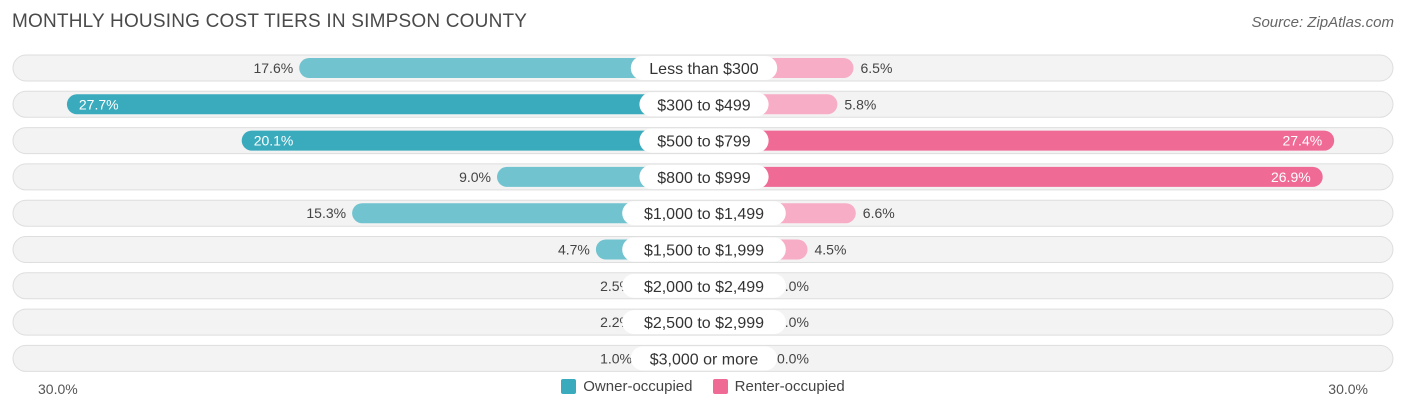 The image size is (1406, 414). I want to click on value-label-renter: 26.9%, so click(1291, 177).